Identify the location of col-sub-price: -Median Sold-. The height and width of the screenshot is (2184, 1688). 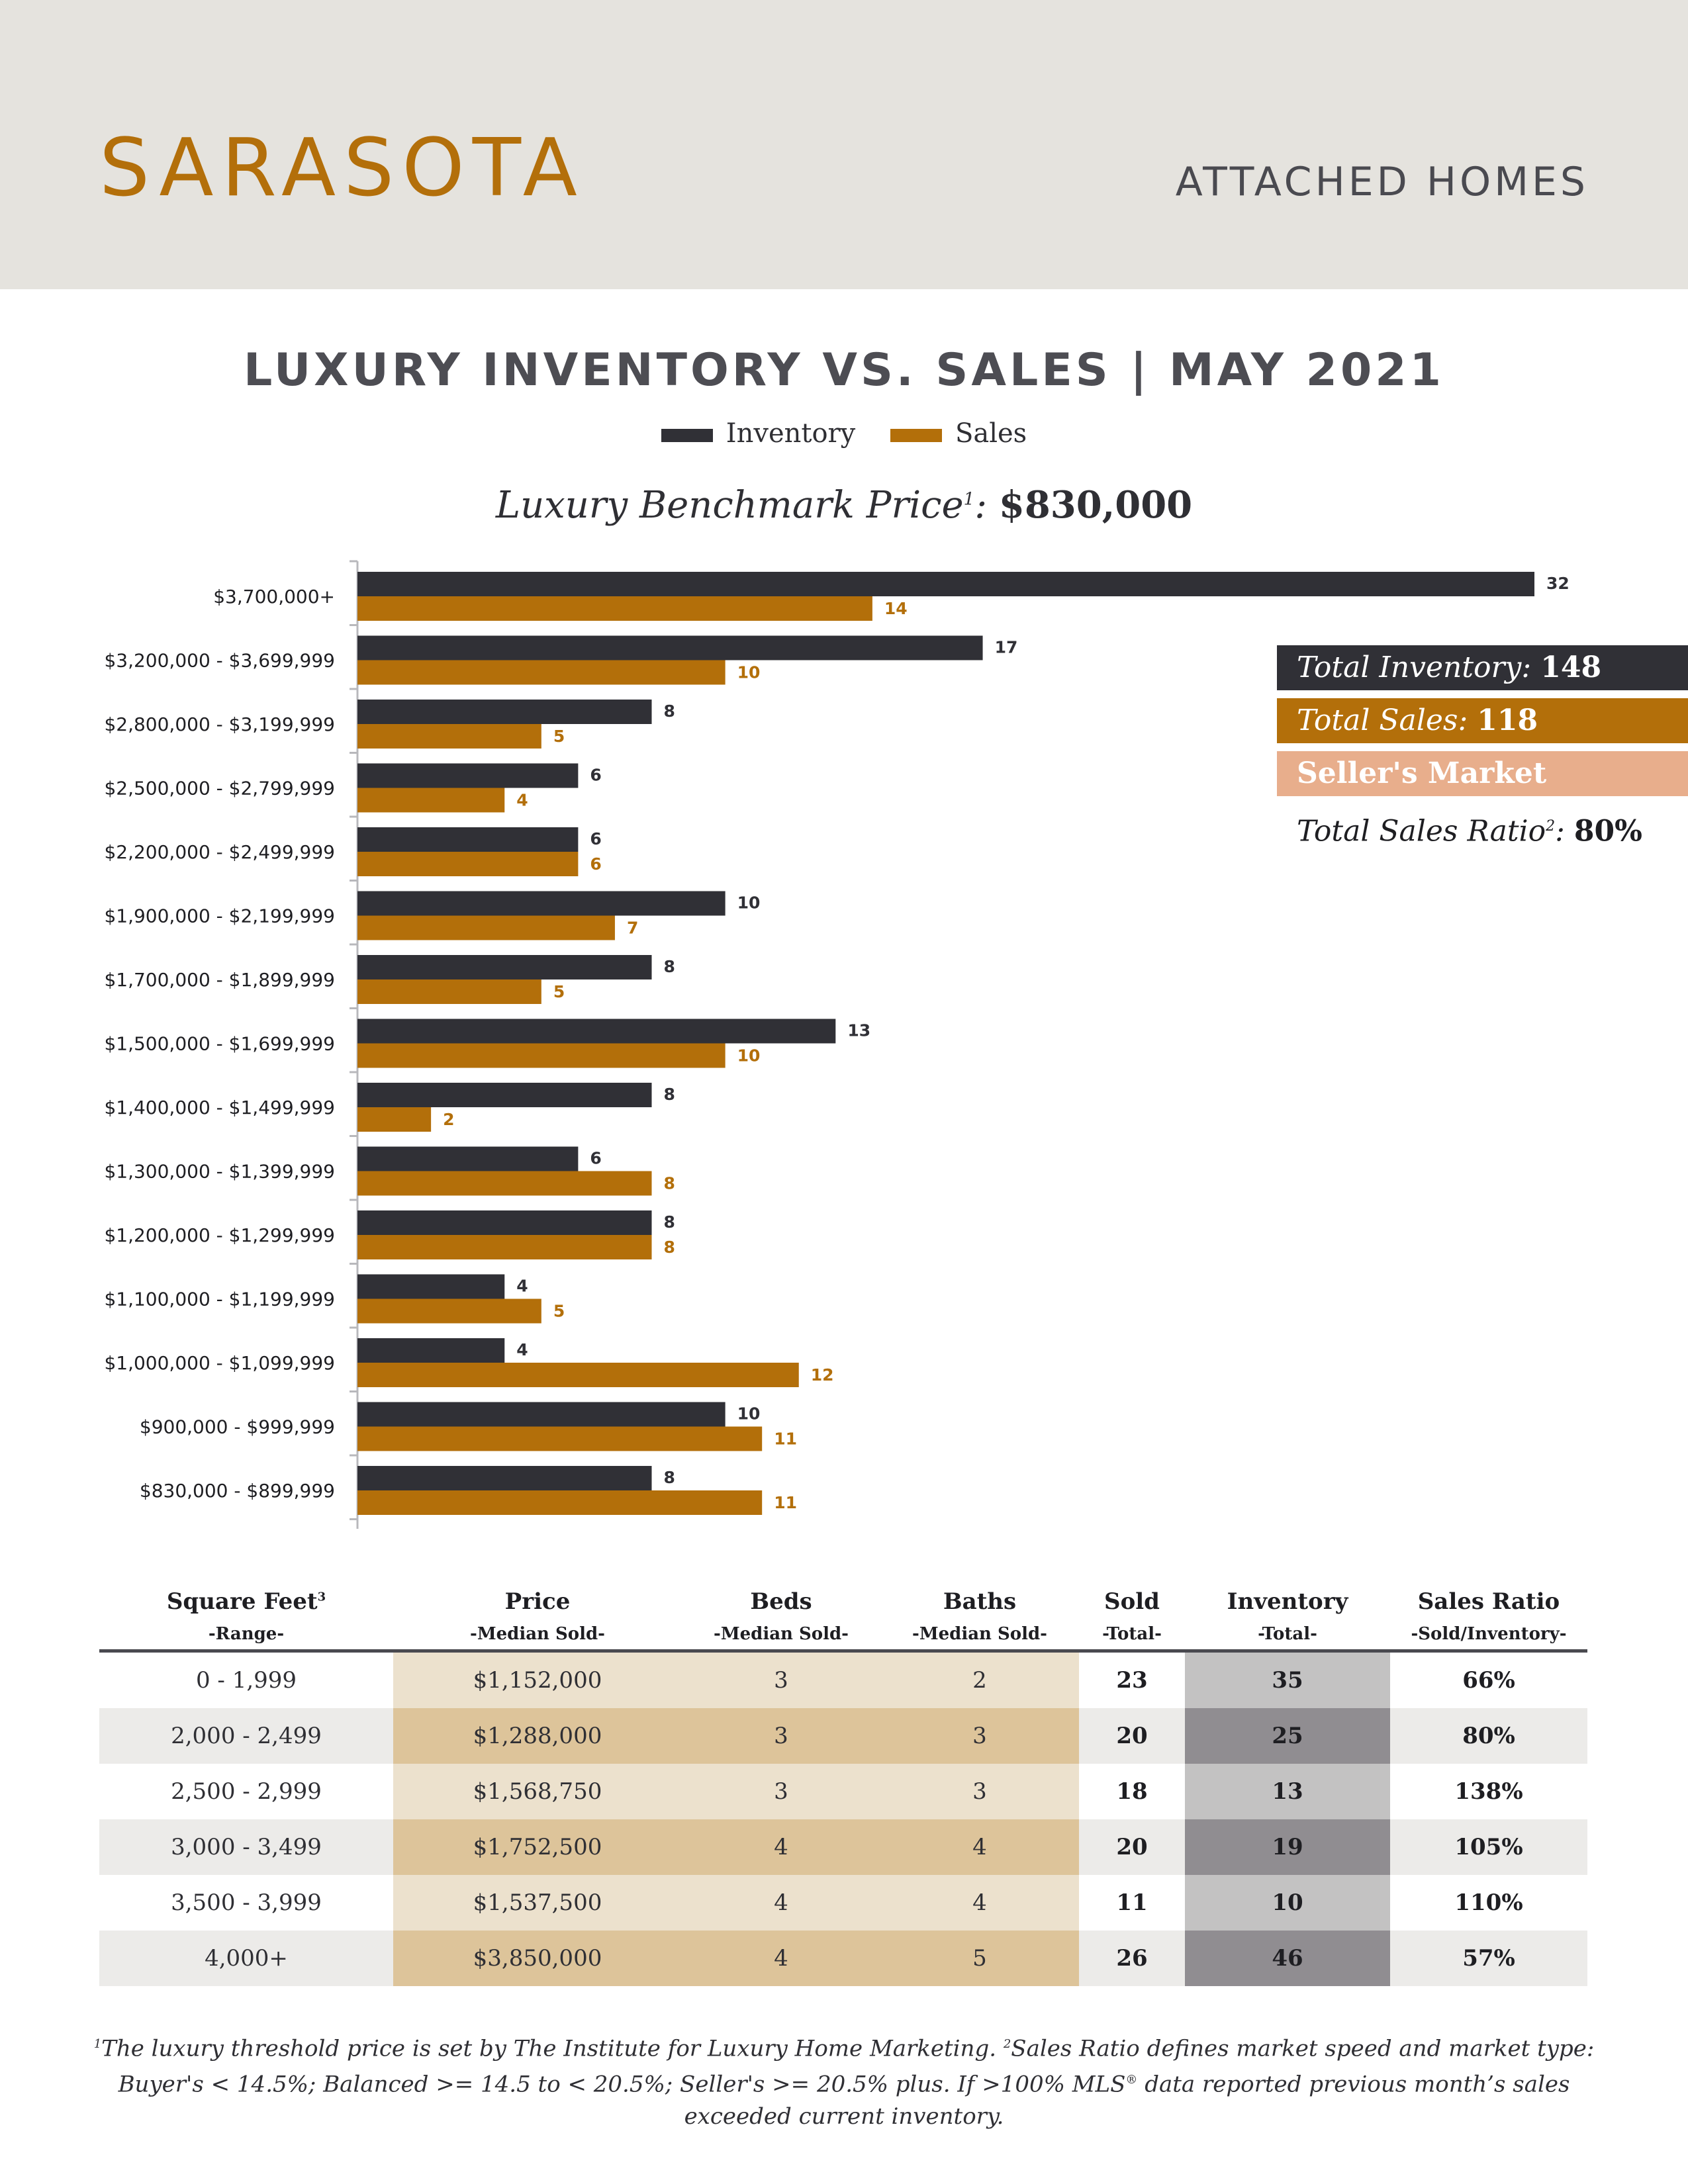
(537, 1634).